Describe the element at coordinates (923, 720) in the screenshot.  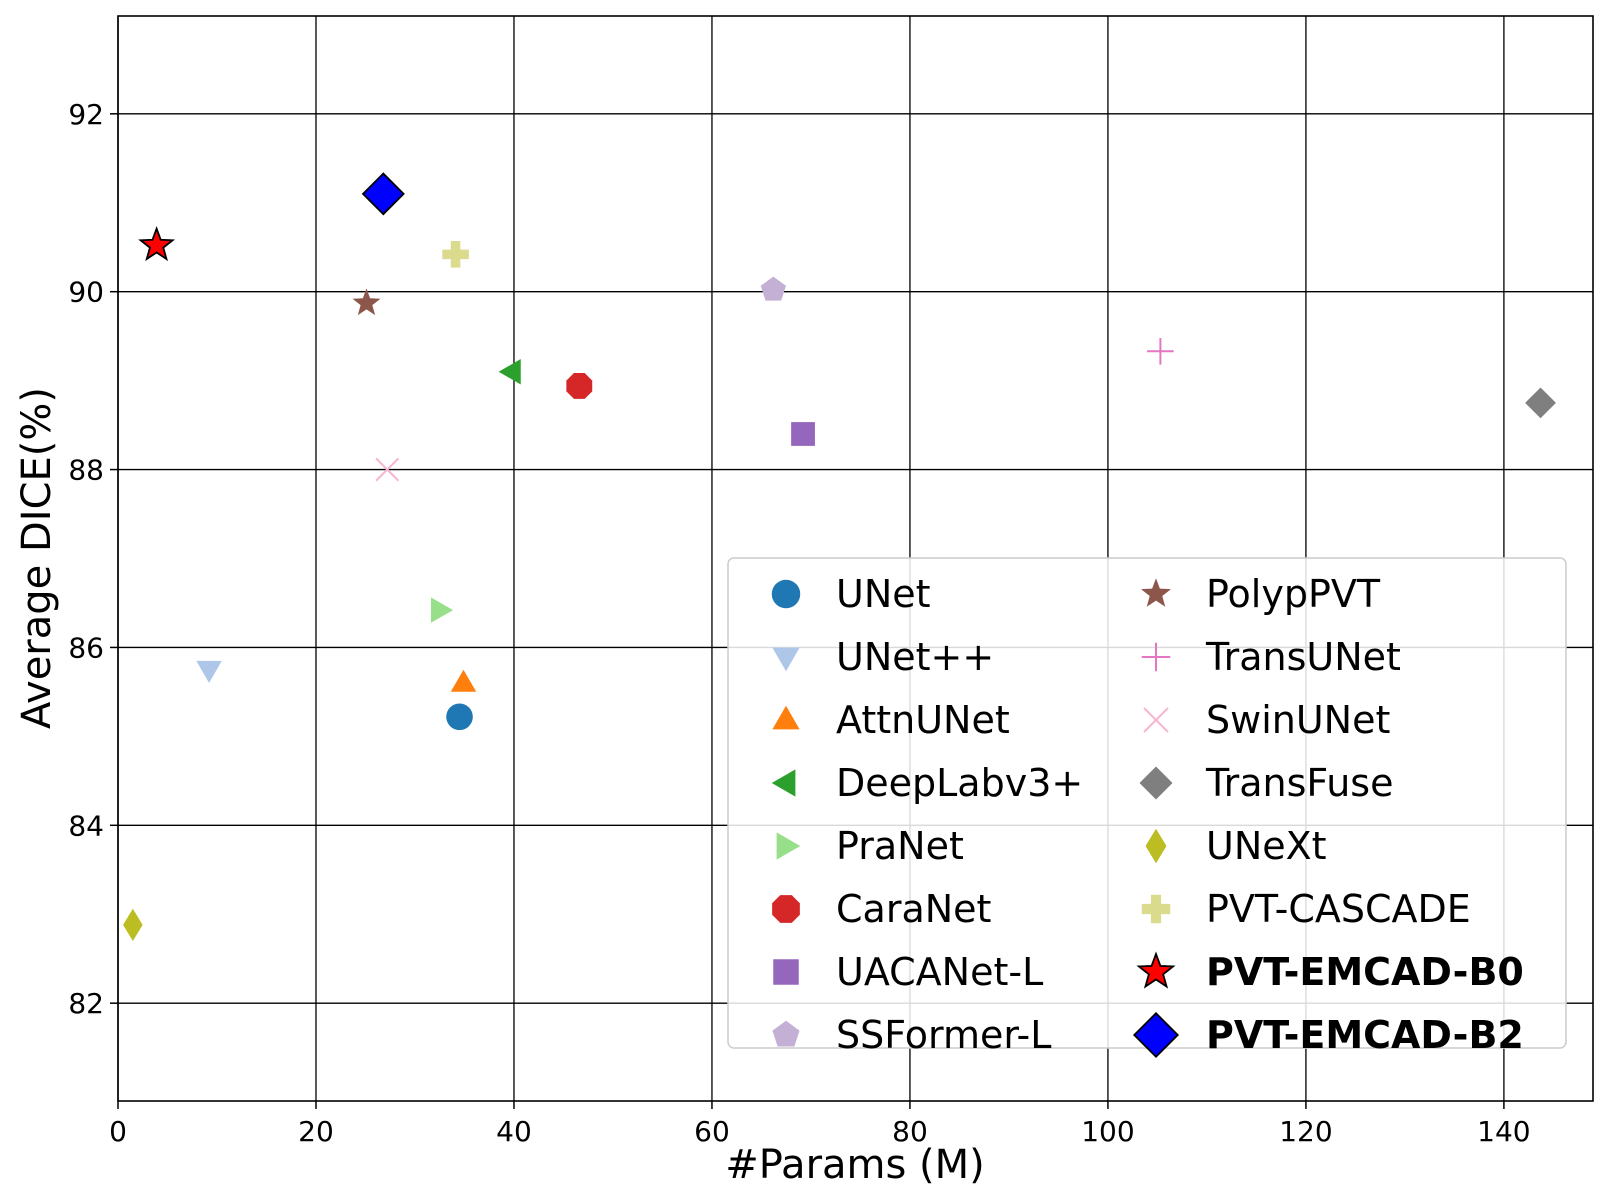
I see `legend-label: AttnUNet` at that location.